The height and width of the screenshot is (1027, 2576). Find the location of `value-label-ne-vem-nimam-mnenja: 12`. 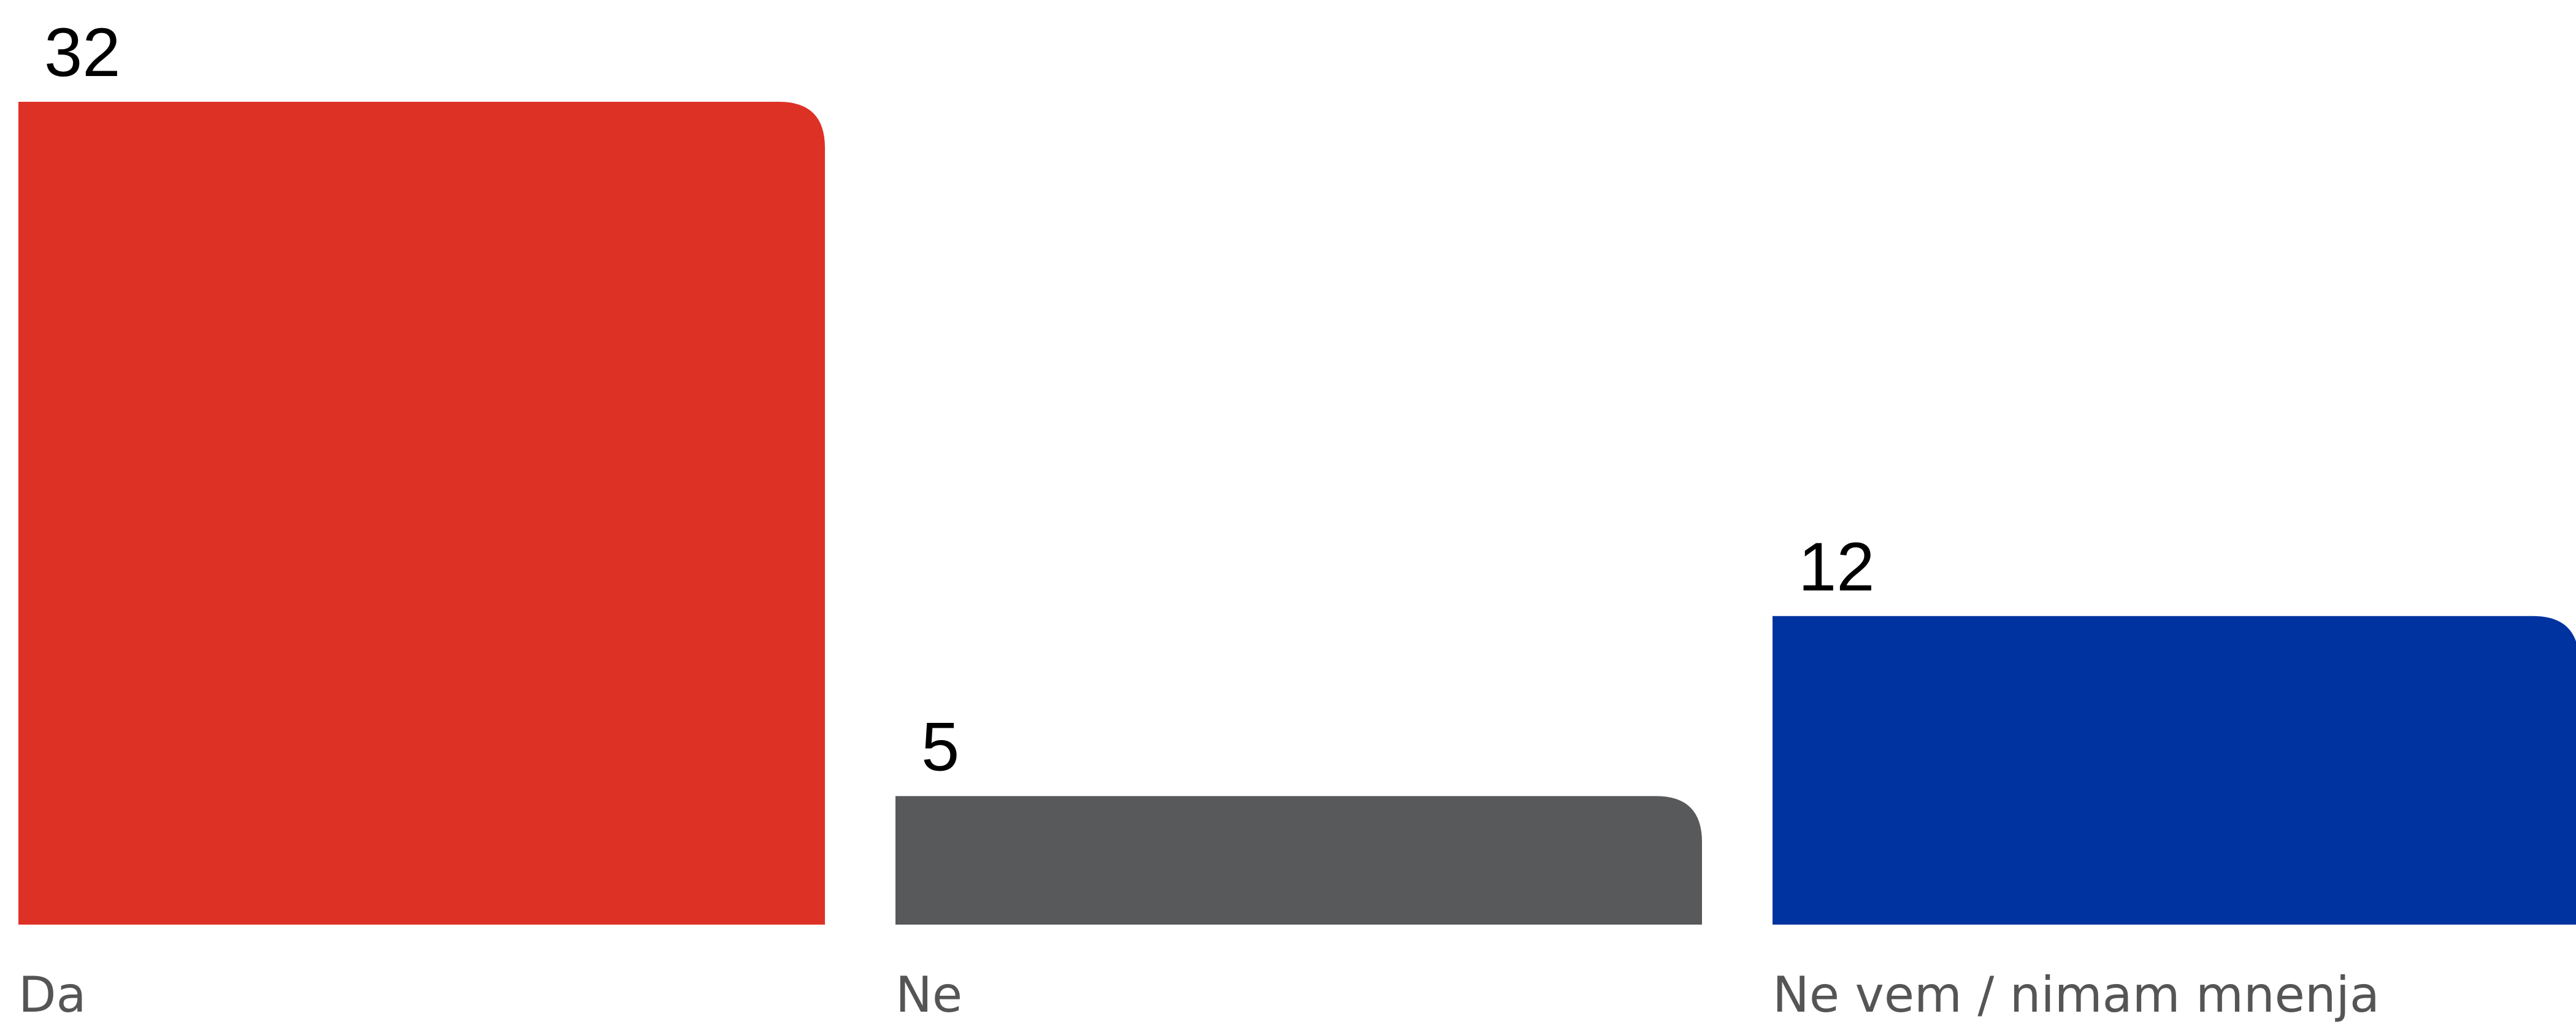

value-label-ne-vem-nimam-mnenja: 12 is located at coordinates (1836, 567).